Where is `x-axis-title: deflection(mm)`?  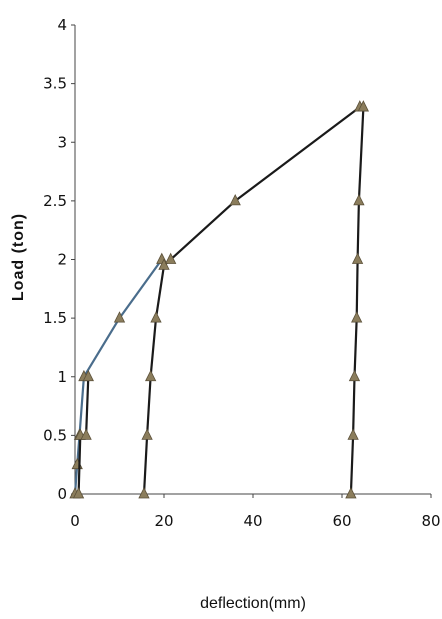 x-axis-title: deflection(mm) is located at coordinates (253, 603).